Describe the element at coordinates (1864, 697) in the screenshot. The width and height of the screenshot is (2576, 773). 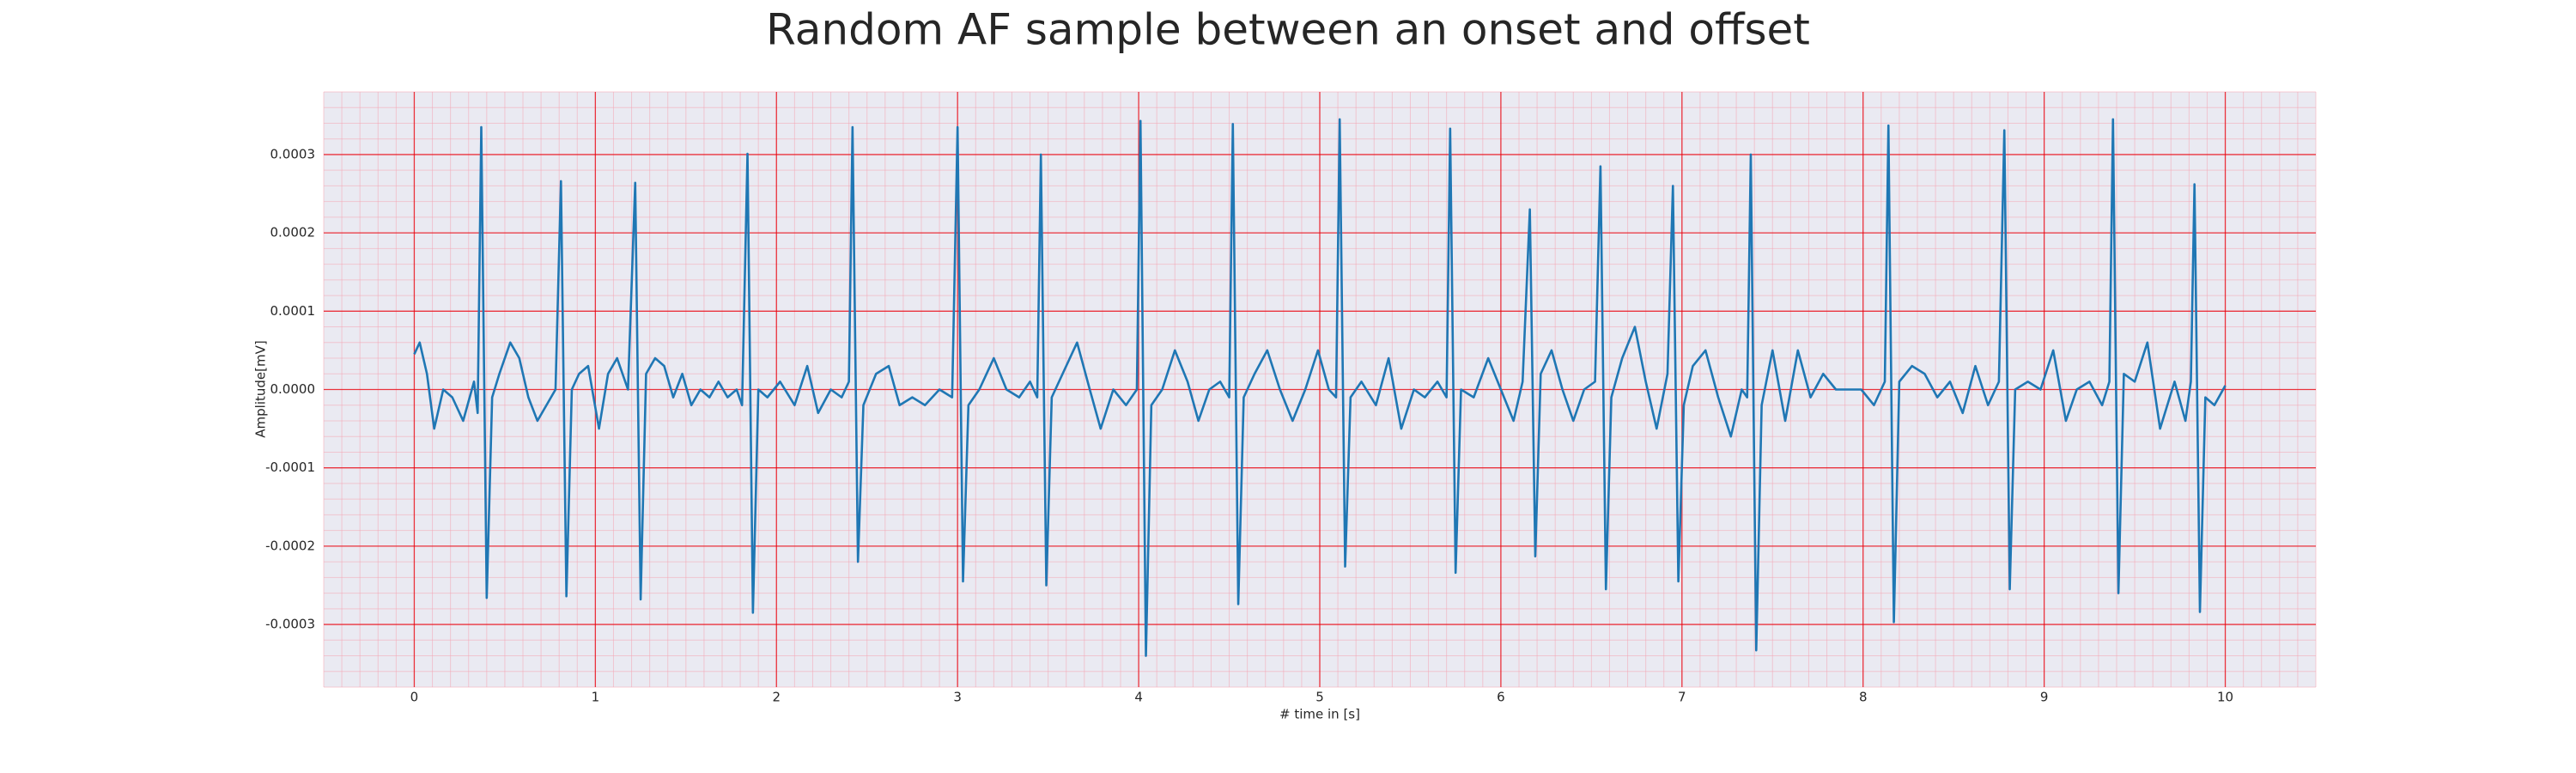
I see `x-tick-label: 8` at that location.